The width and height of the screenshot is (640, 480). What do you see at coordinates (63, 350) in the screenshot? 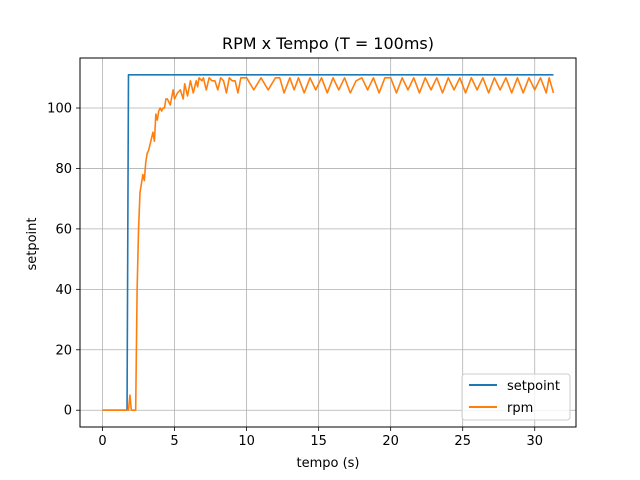
I see `y-tick-label: 20` at bounding box center [63, 350].